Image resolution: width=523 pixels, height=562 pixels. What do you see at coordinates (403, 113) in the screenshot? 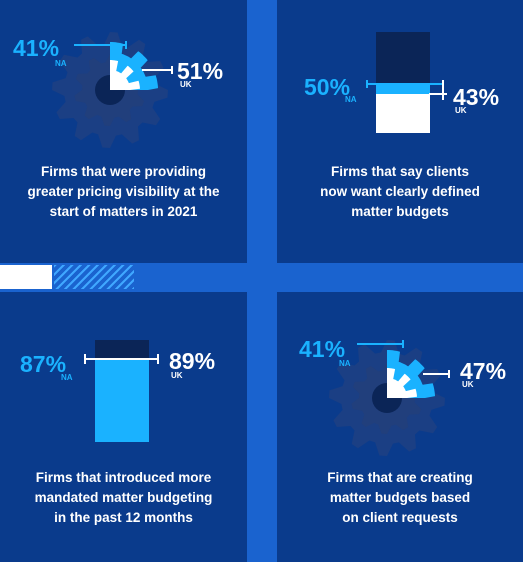
I see `bar-uk` at bounding box center [403, 113].